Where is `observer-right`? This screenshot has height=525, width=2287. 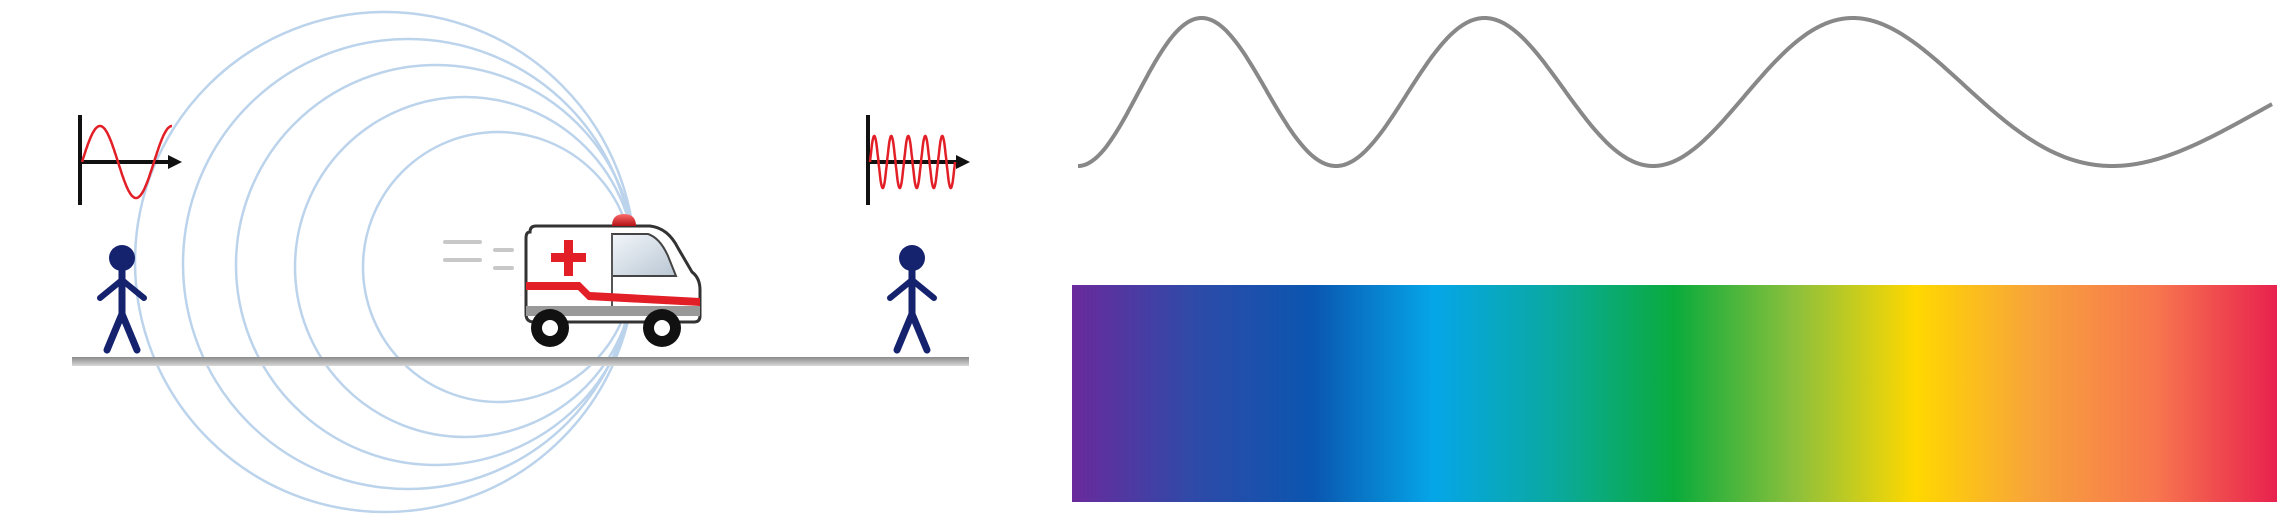 observer-right is located at coordinates (912, 299).